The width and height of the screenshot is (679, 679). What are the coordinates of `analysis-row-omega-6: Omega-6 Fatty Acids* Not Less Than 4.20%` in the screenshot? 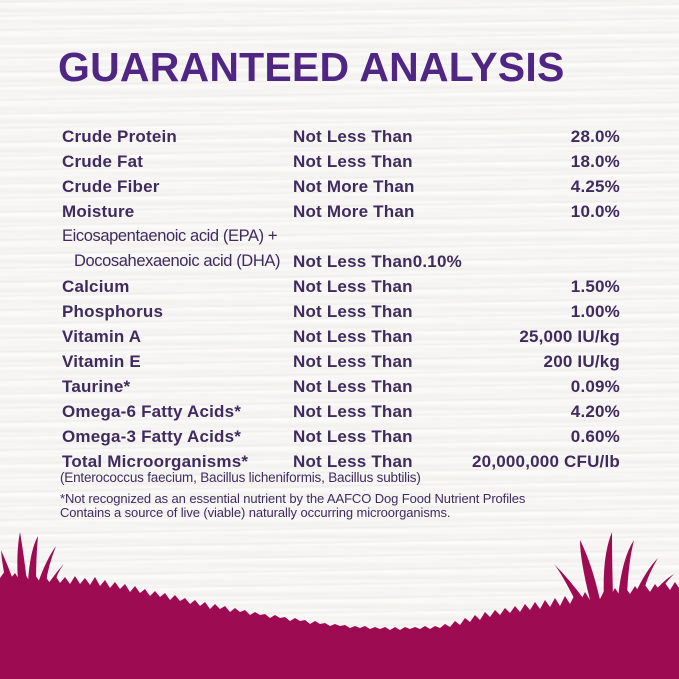 It's located at (341, 411).